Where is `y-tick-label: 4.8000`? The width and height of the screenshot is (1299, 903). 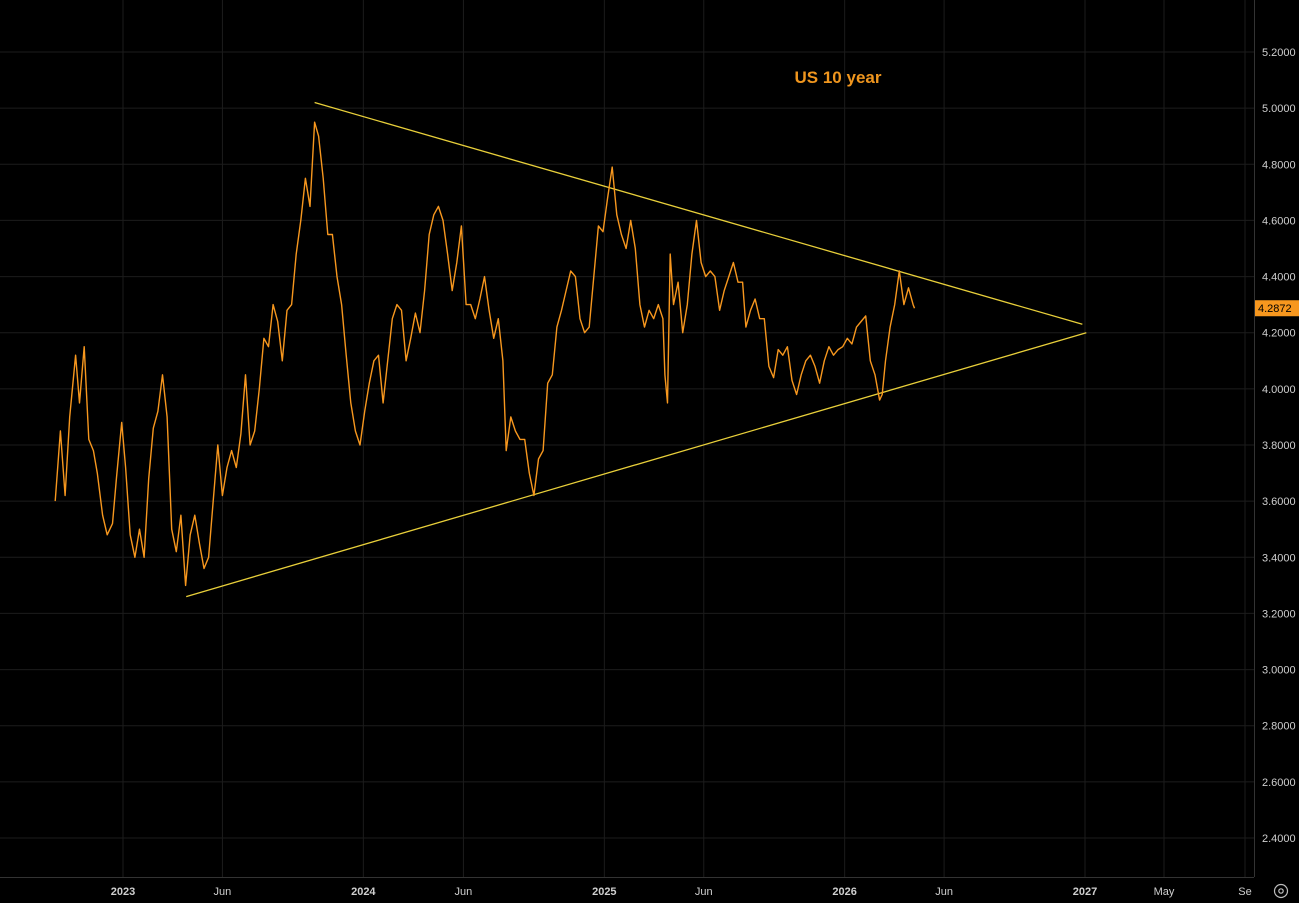
y-tick-label: 4.8000 is located at coordinates (1279, 165).